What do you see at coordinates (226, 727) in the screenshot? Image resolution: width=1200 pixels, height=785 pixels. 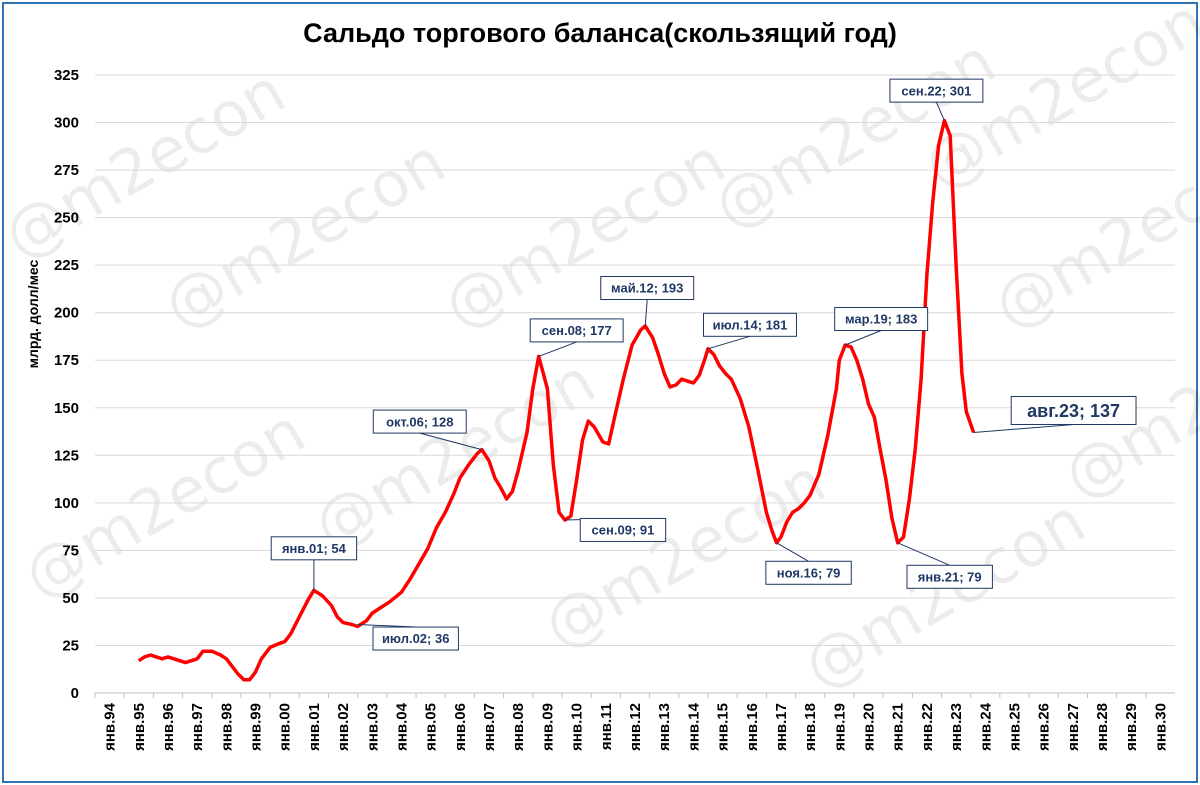 I see `x-tick-label: янв.98` at bounding box center [226, 727].